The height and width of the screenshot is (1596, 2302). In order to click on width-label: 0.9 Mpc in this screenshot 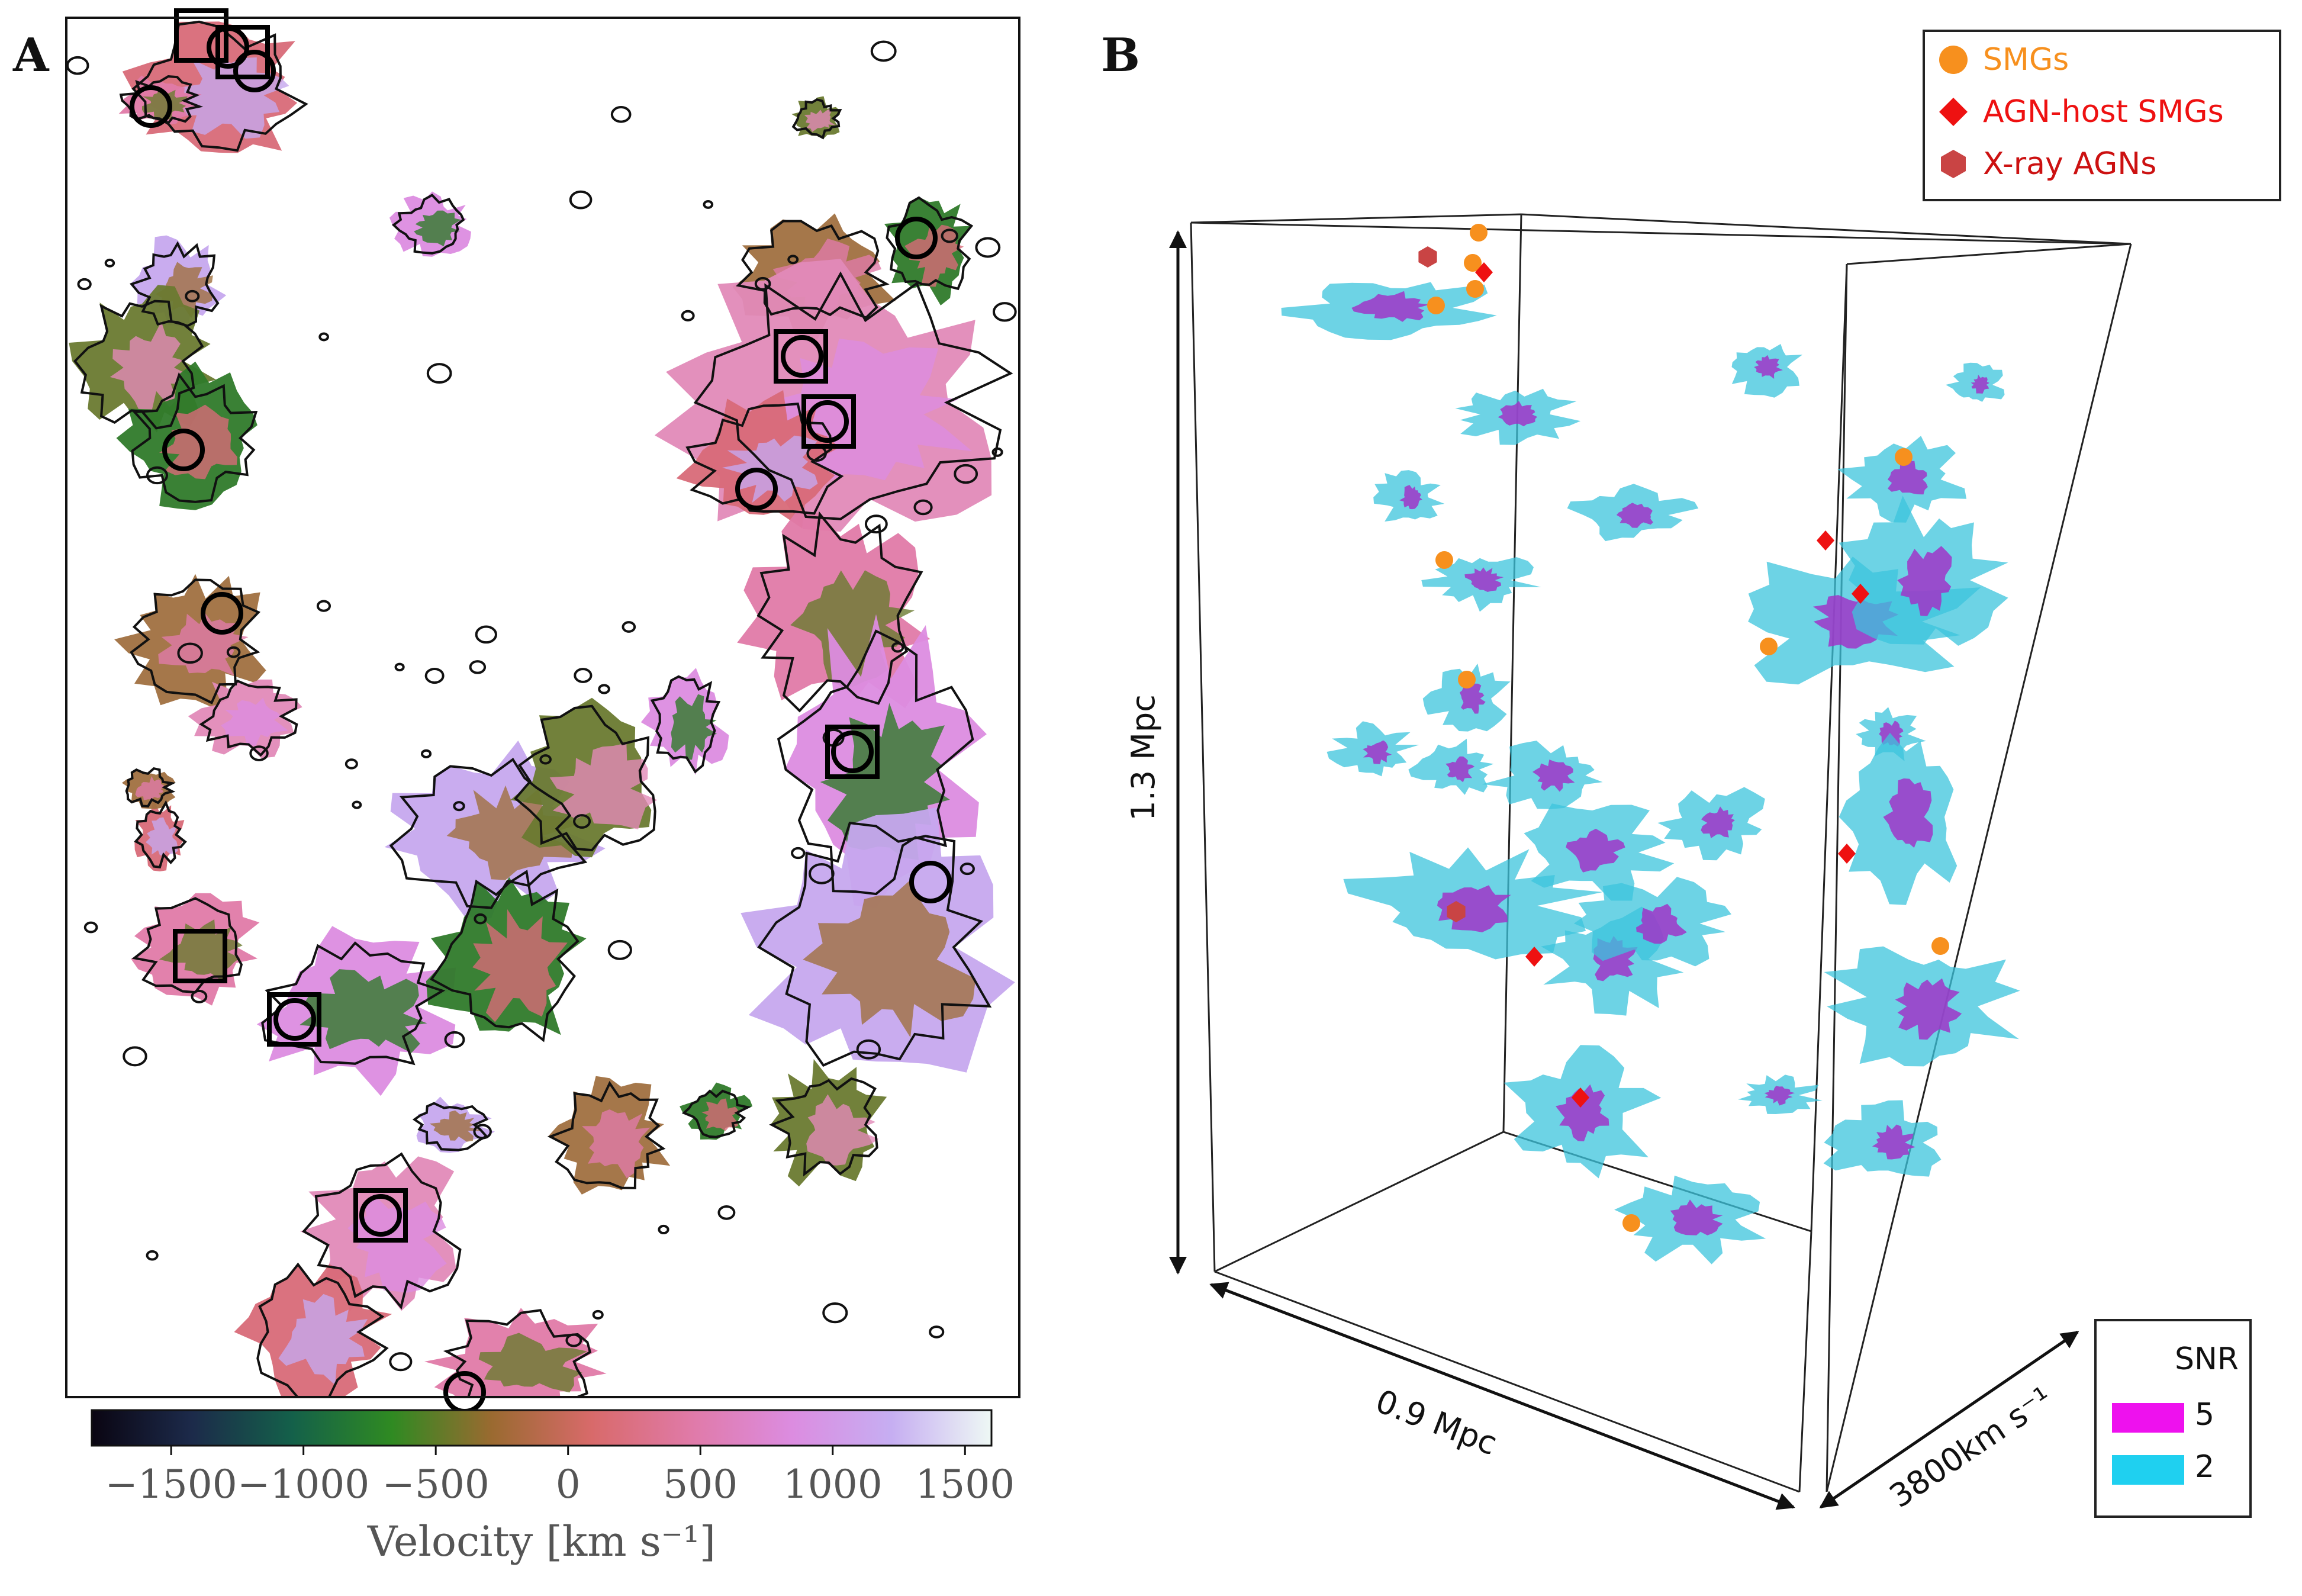, I will do `click(1437, 1422)`.